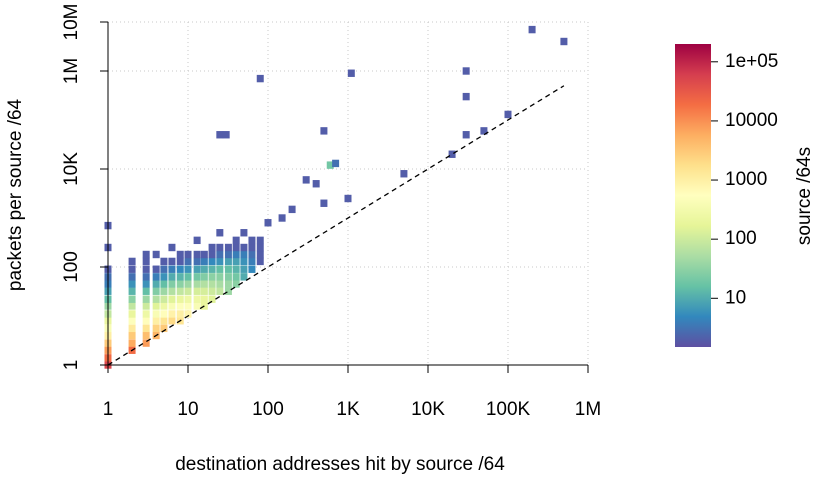  I want to click on x-tick-label: 10, so click(187, 409).